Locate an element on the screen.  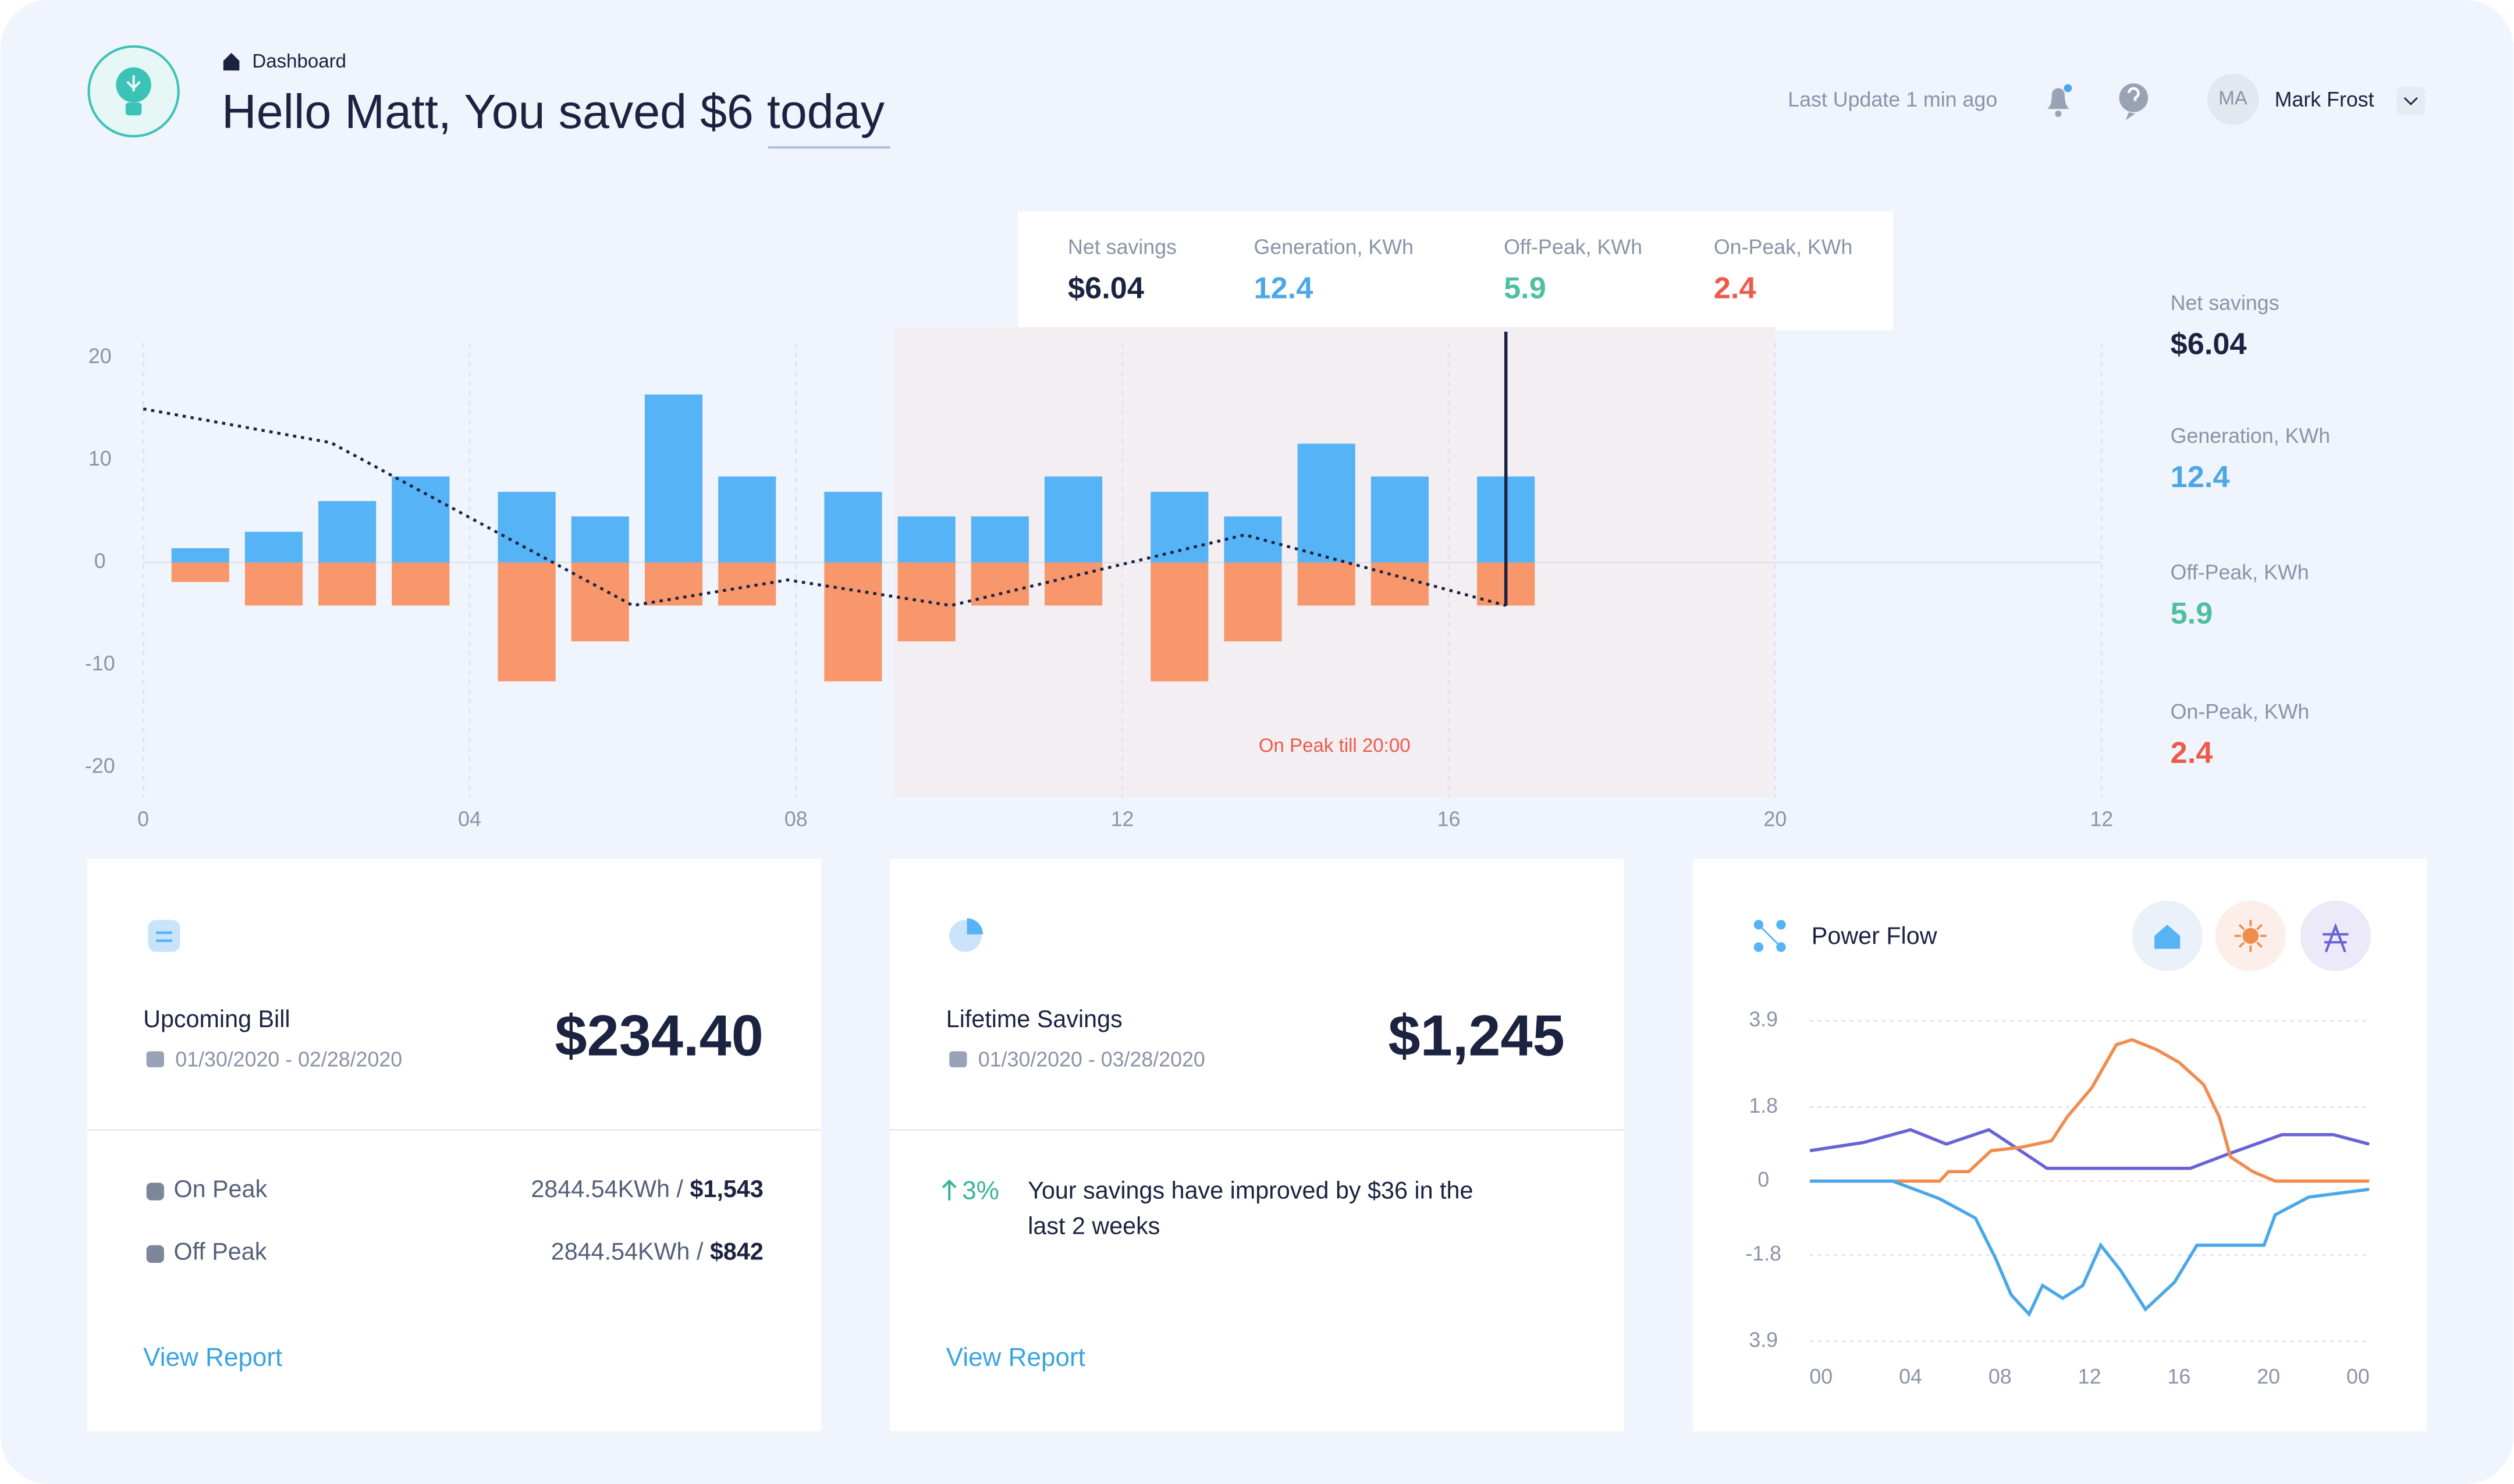
row-value: 2844.54KWh / $1,543 is located at coordinates (647, 1189).